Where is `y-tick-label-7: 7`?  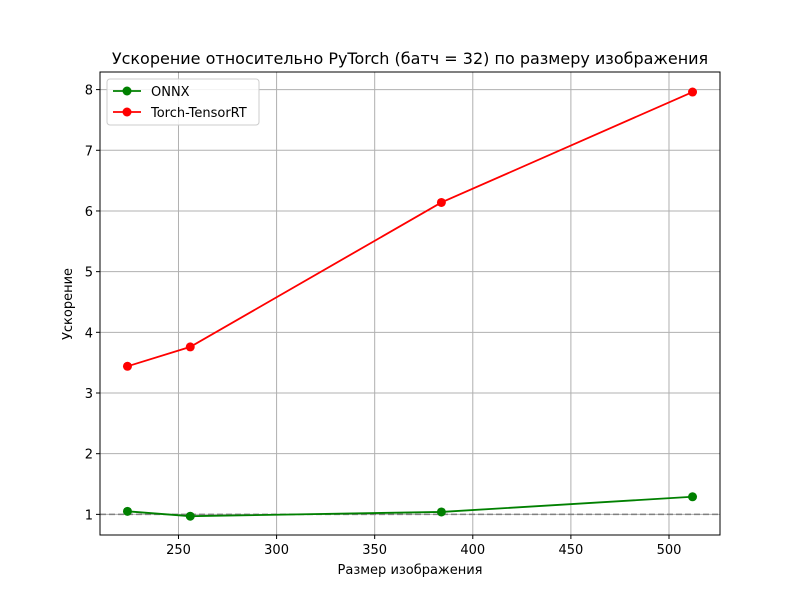
y-tick-label-7: 7 is located at coordinates (89, 151).